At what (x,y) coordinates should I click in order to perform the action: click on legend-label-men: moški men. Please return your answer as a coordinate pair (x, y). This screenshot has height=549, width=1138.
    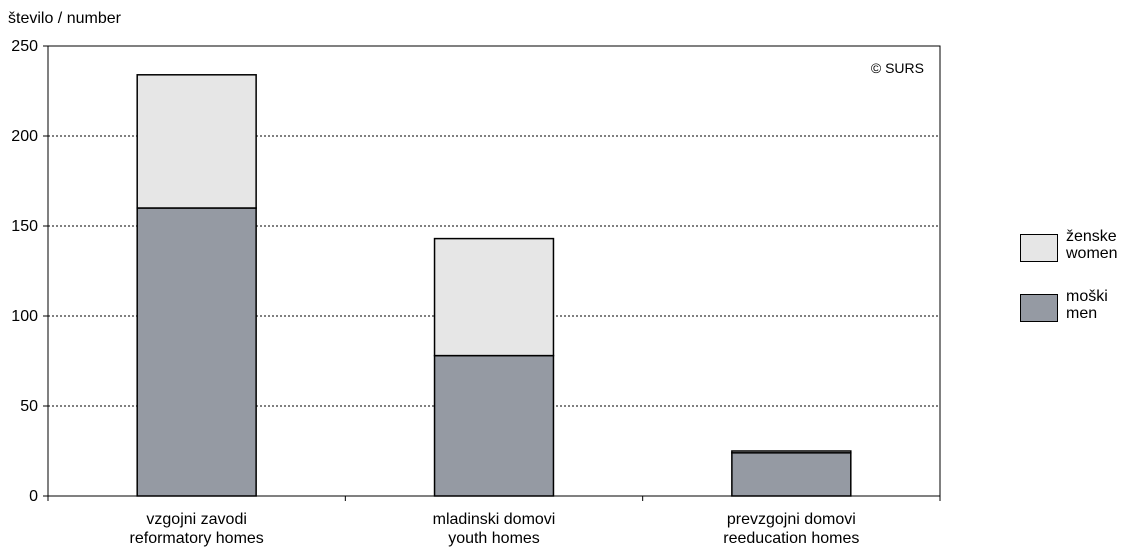
    Looking at the image, I should click on (1087, 305).